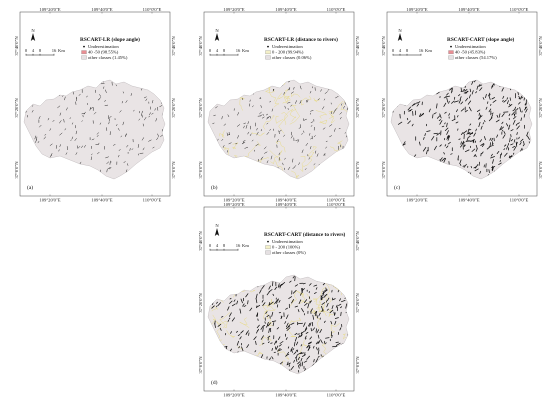  Describe the element at coordinates (286, 247) in the screenshot. I see `legend-class1: 0 - 200 (100%)` at that location.